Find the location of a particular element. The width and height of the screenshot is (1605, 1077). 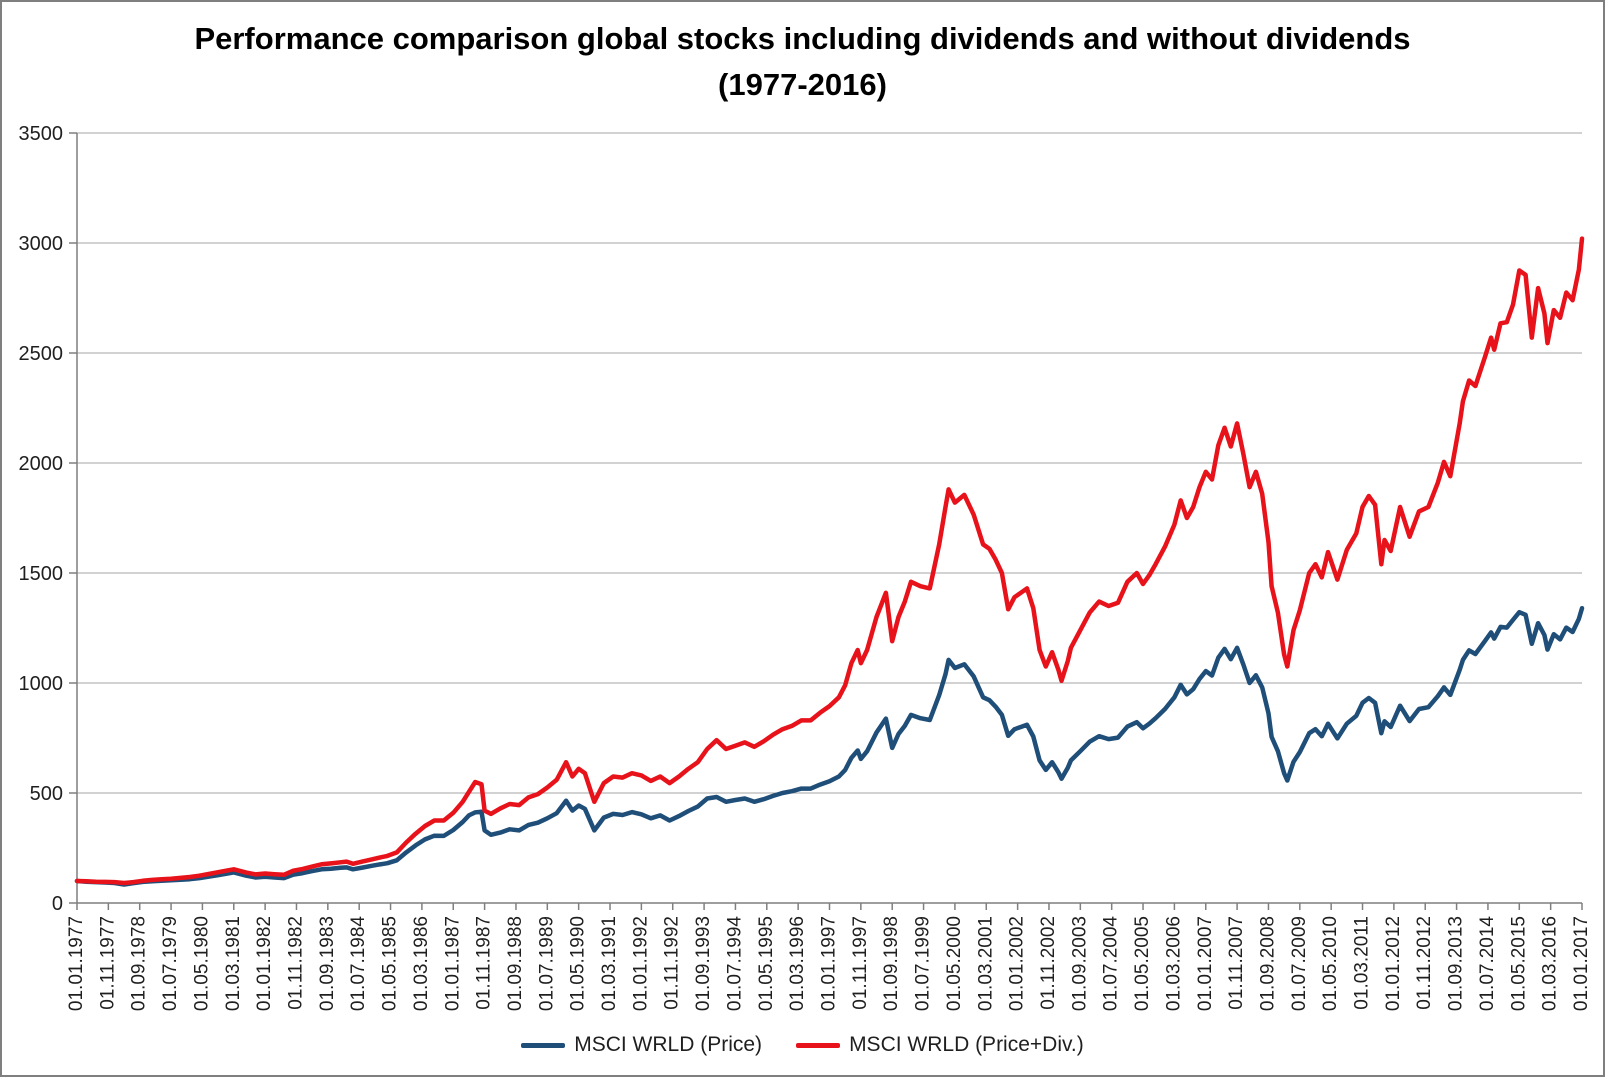

x-tick-label: 01.11.2012 is located at coordinates (1424, 963).